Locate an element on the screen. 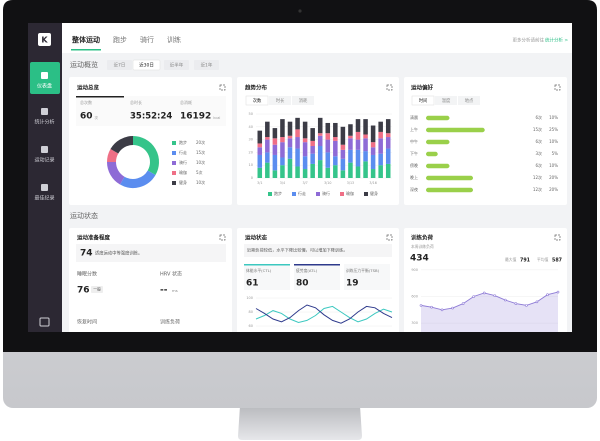 Image resolution: width=600 pixels, height=441 pixels. stat-value: 587 is located at coordinates (557, 261).